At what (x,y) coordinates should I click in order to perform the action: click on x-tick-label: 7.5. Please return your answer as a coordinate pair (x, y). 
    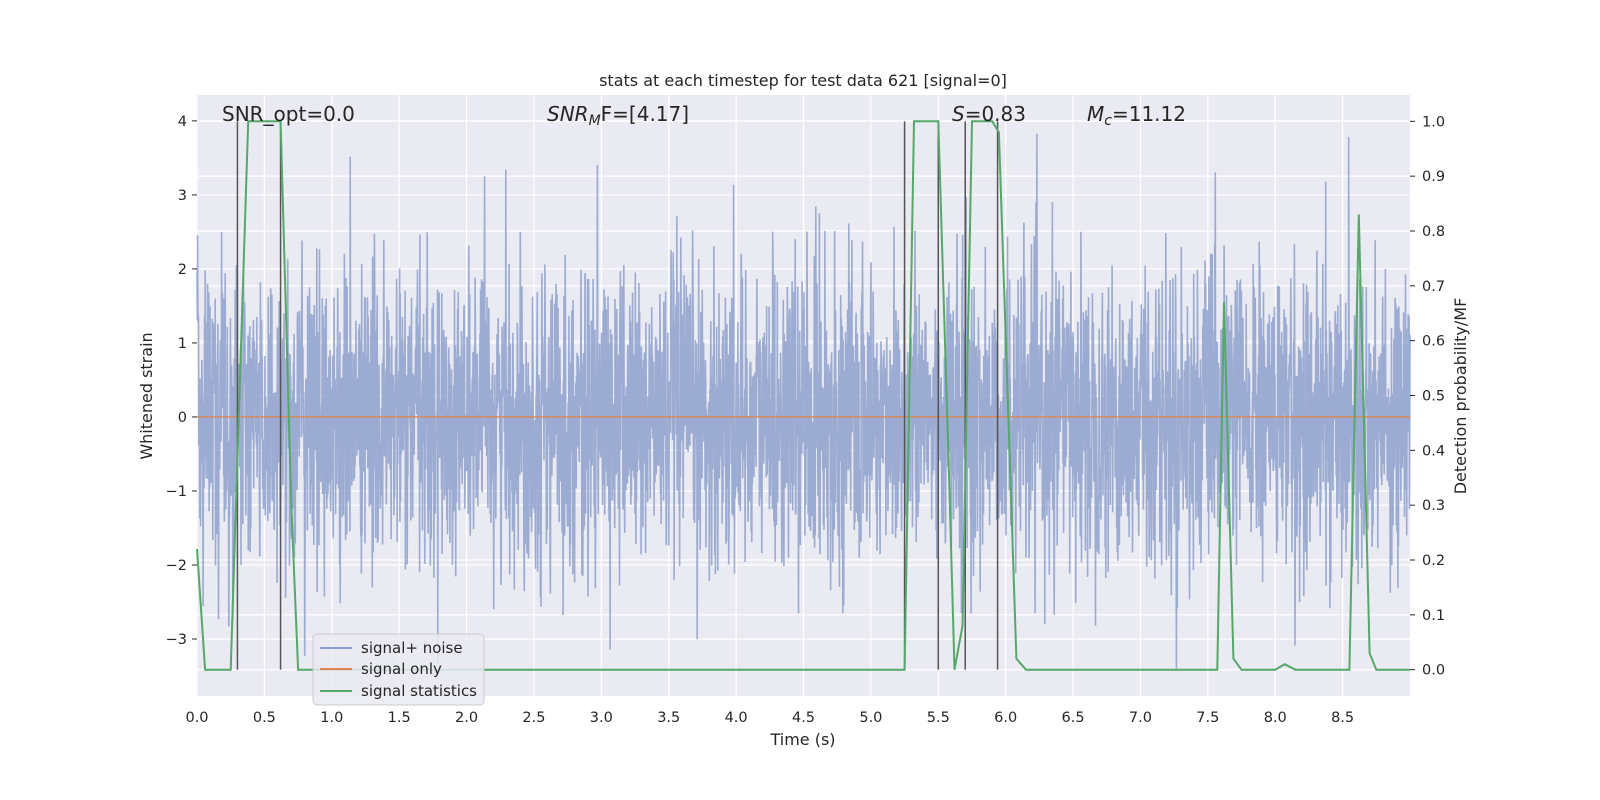
    Looking at the image, I should click on (1207, 718).